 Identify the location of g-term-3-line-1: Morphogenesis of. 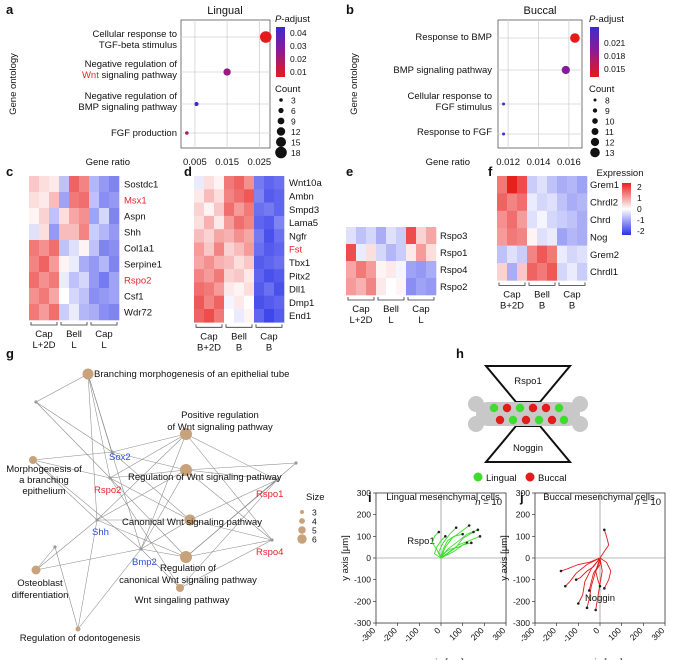
(44, 469).